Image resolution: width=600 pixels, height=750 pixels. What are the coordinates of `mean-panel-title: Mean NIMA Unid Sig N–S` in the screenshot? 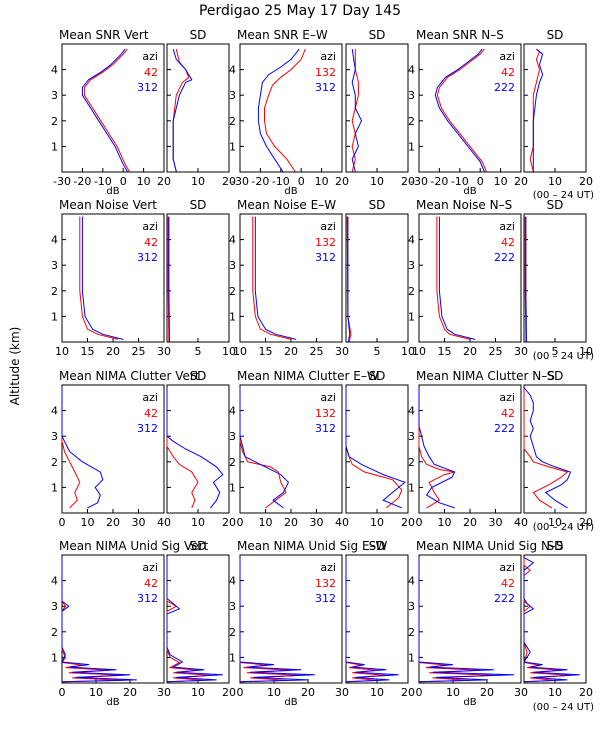 It's located at (490, 546).